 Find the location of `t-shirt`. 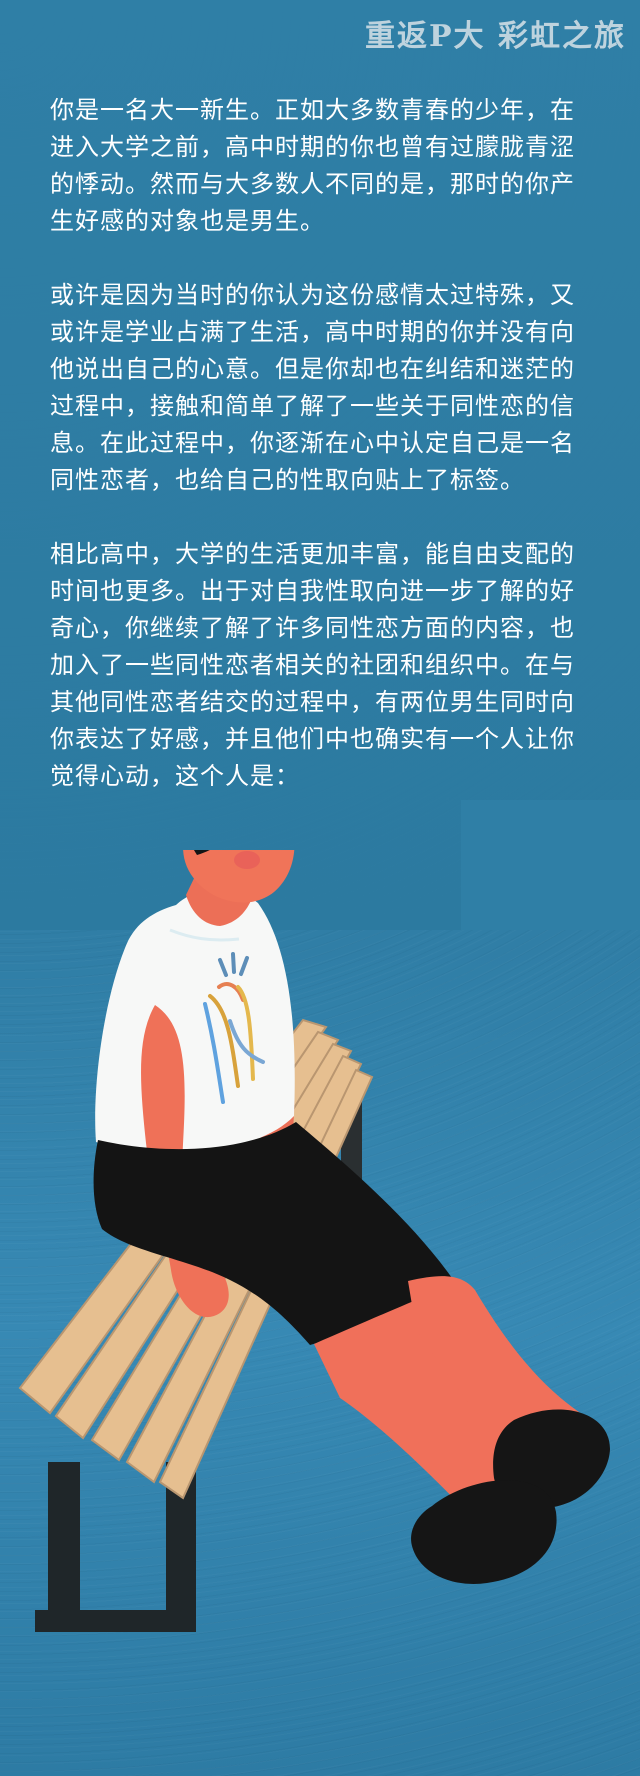

t-shirt is located at coordinates (195, 1021).